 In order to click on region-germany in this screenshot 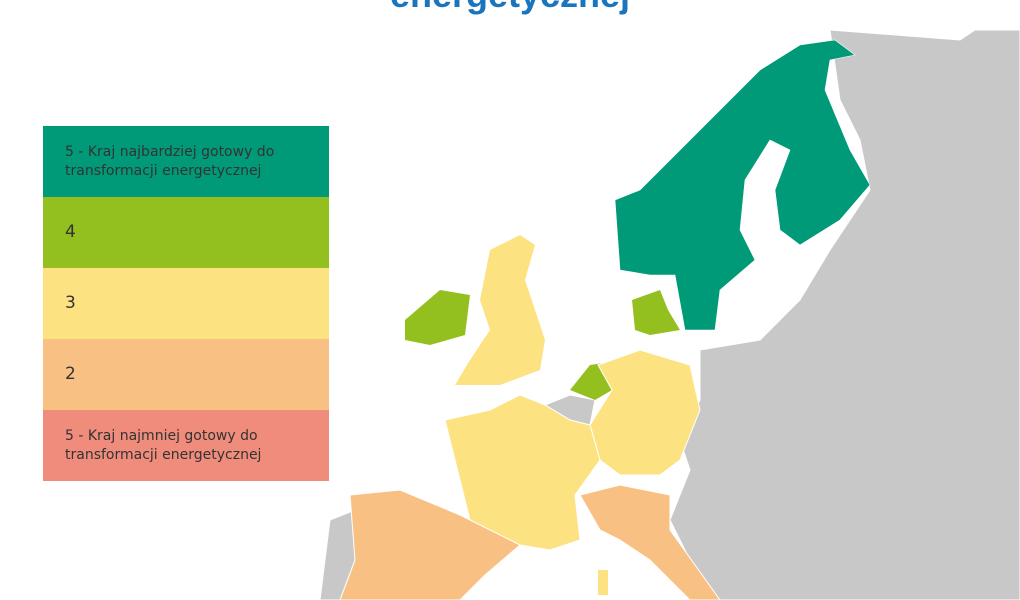, I will do `click(645, 412)`.